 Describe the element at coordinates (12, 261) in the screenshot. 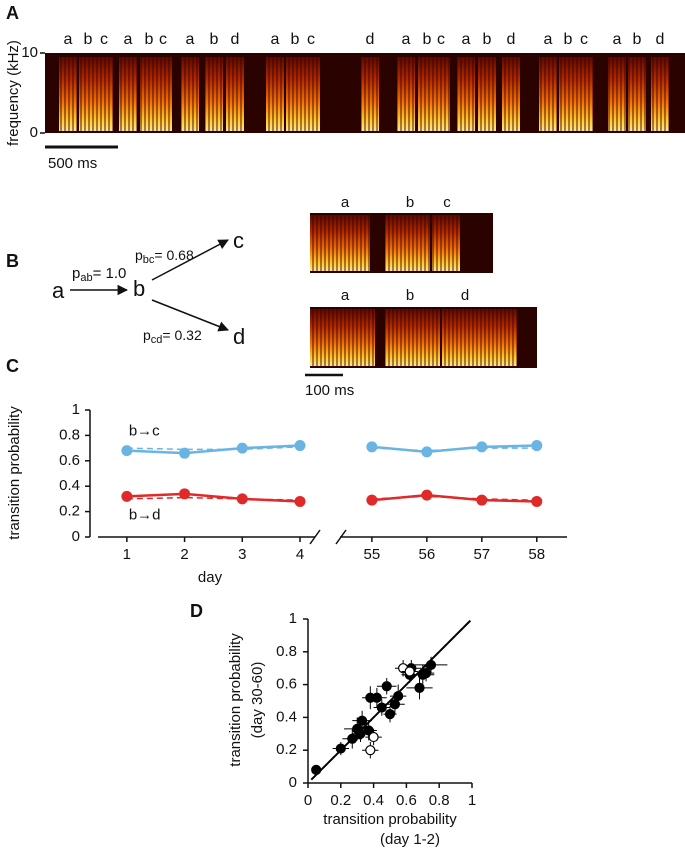

I see `panel-label: B` at that location.